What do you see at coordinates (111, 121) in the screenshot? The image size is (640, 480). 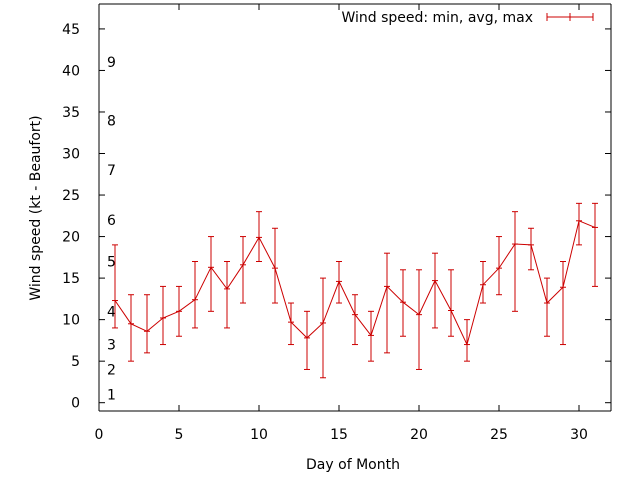 I see `beaufort-label: 8` at bounding box center [111, 121].